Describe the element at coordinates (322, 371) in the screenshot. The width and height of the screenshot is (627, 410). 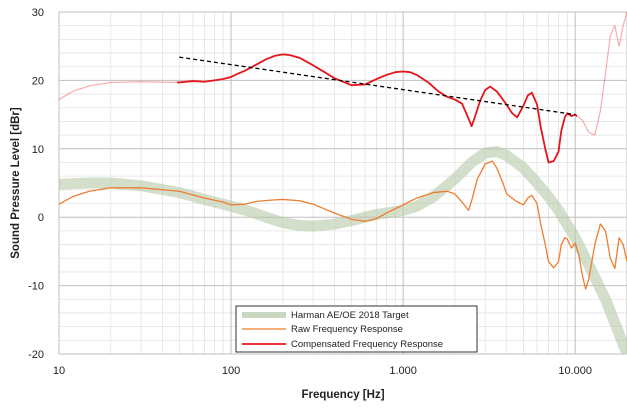
I see `x-tick-labels: 10 100 1.000 10.000` at that location.